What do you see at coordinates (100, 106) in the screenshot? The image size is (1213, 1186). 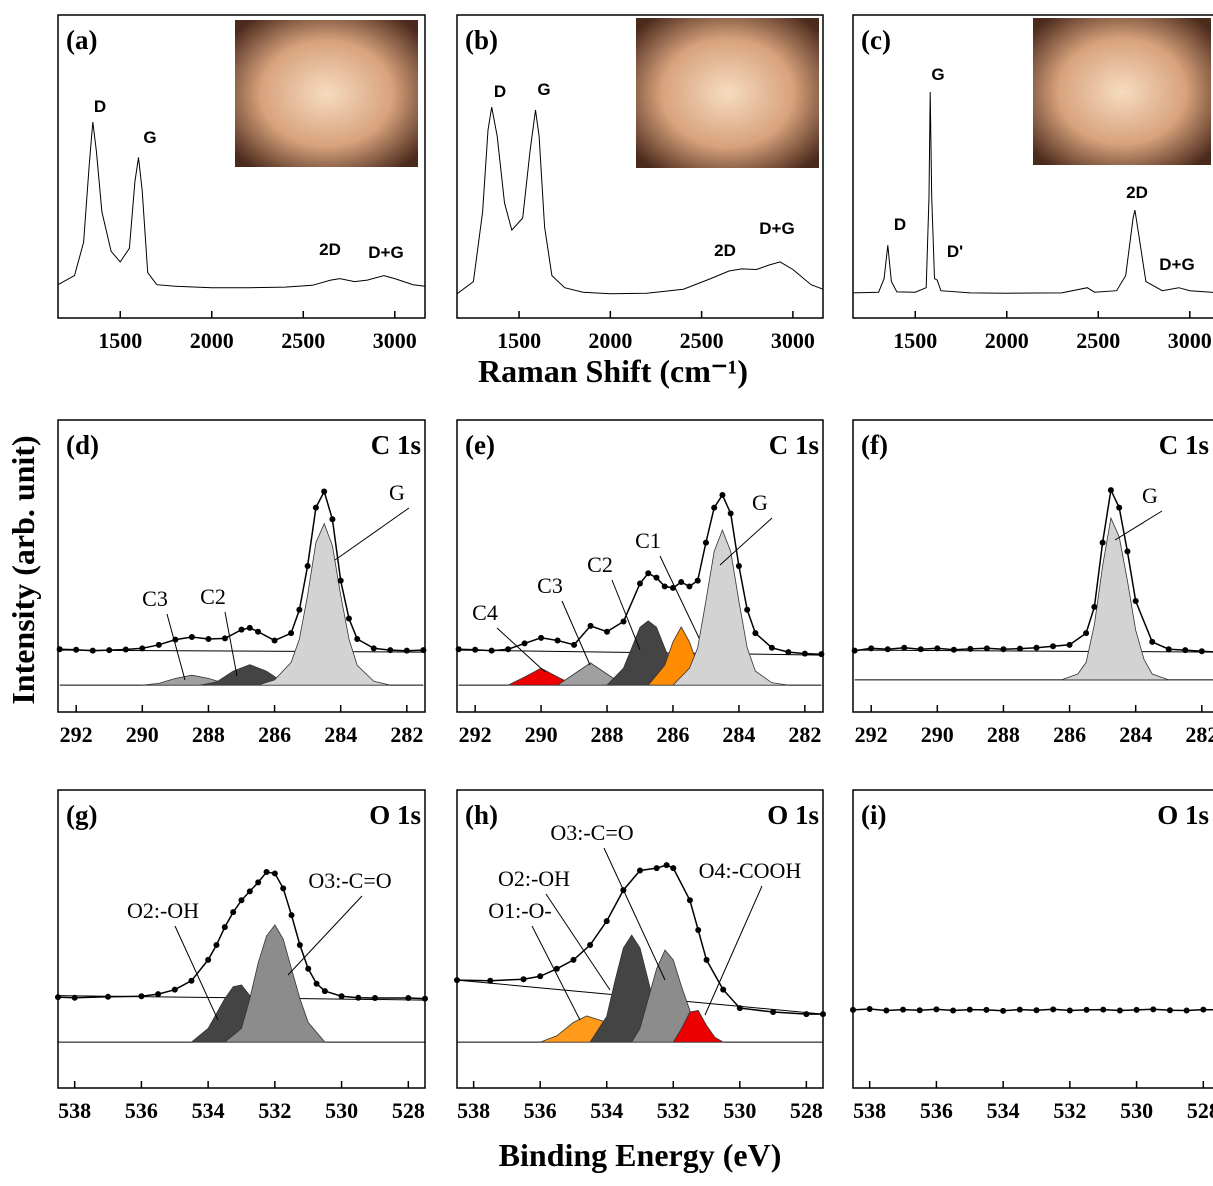 I see `peak-annotation: D` at bounding box center [100, 106].